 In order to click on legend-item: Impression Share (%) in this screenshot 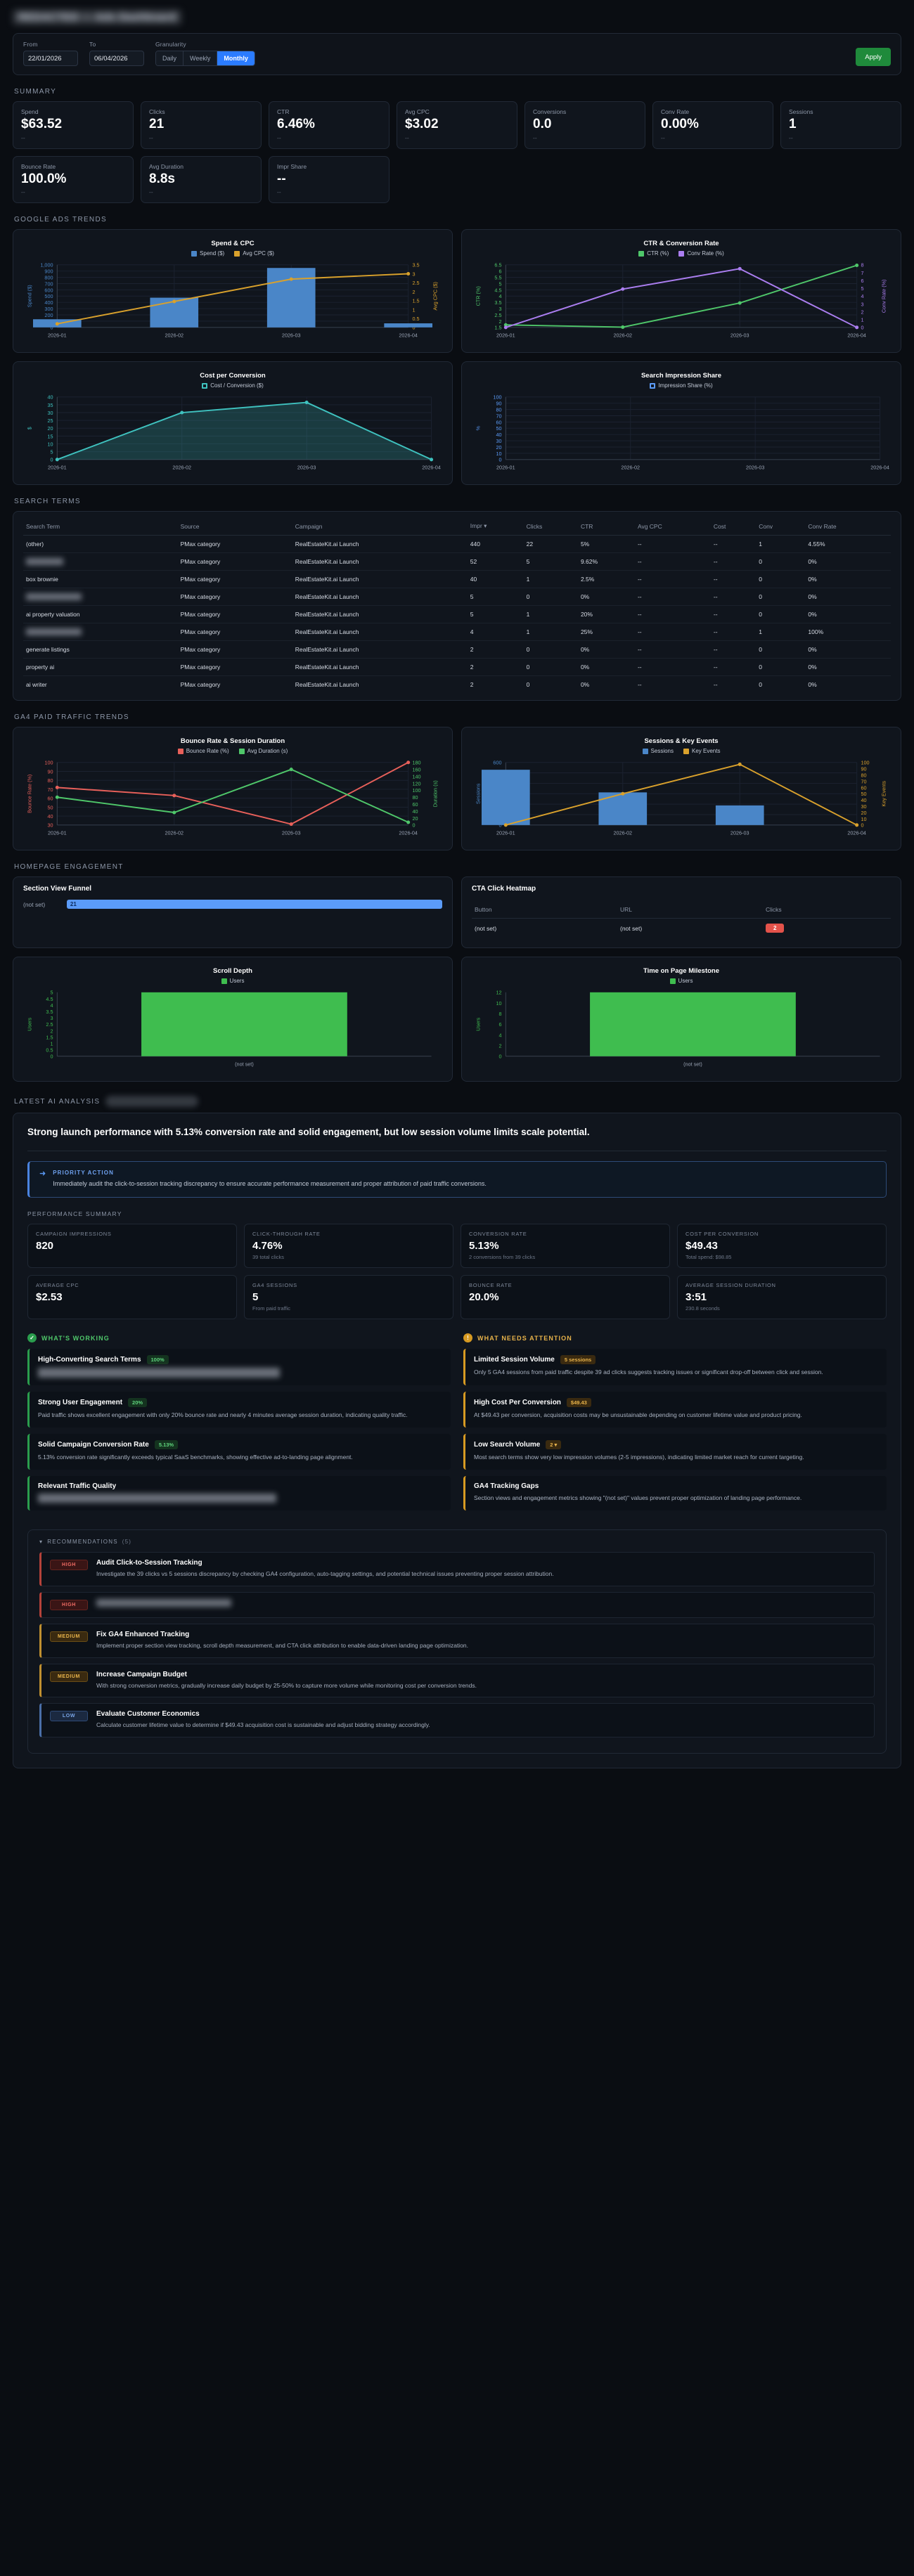, I will do `click(681, 386)`.